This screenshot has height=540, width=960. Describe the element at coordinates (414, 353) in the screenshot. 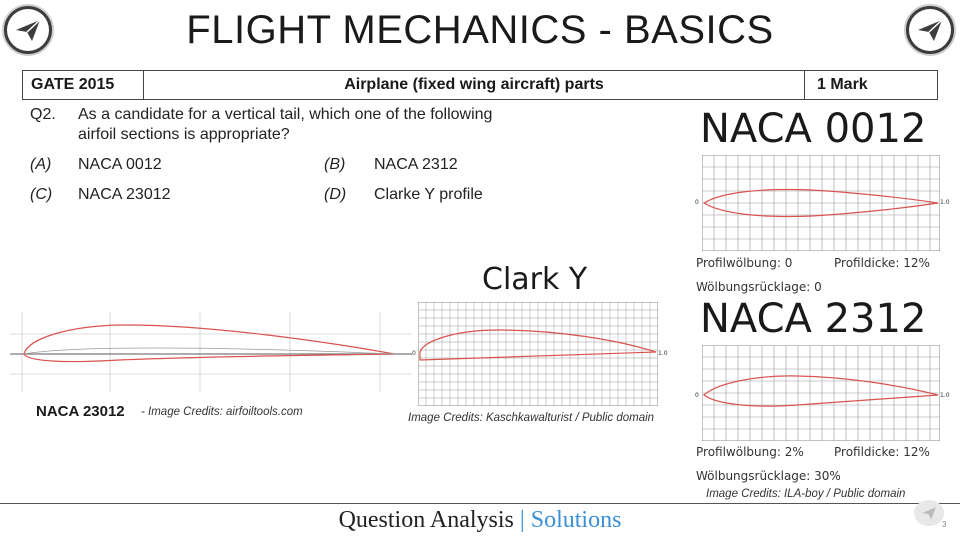

I see `clarky-axis-start: 0` at that location.